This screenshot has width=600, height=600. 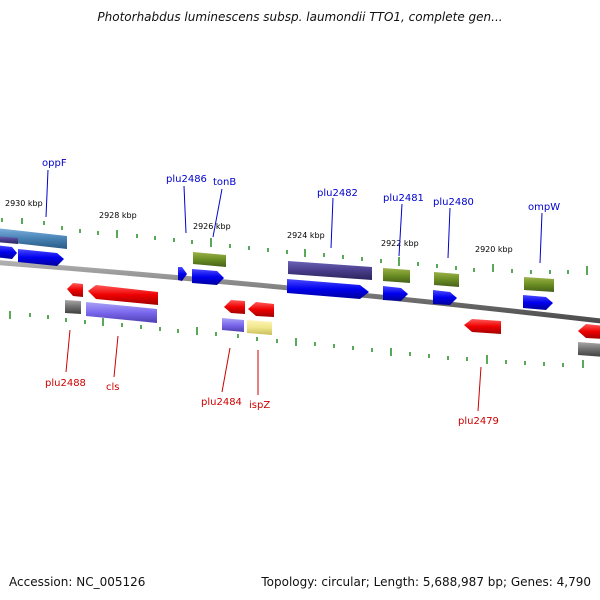 I want to click on gene-box-lavender-plu2484, so click(x=233, y=325).